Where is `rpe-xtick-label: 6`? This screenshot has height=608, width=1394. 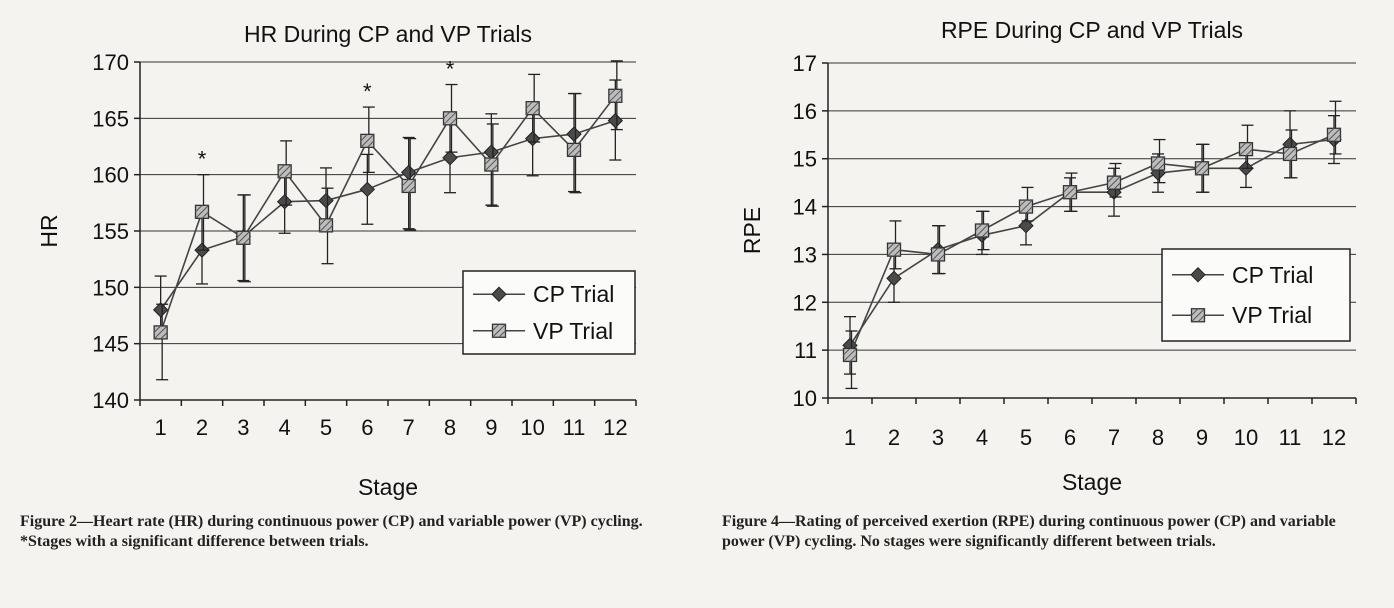
rpe-xtick-label: 6 is located at coordinates (1070, 437).